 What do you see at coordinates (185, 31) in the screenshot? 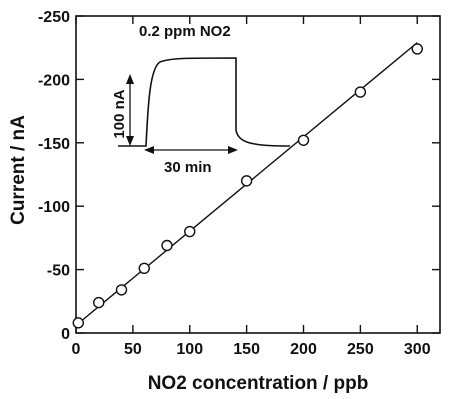
I see `inset-title: 0.2 ppm NO2` at bounding box center [185, 31].